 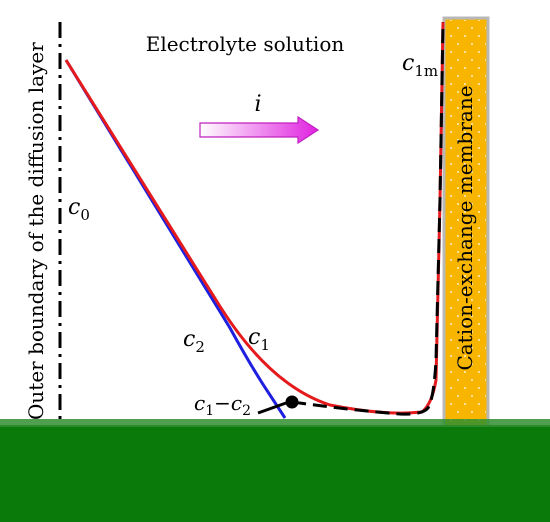 I want to click on difference-marker-dot, so click(x=292, y=402).